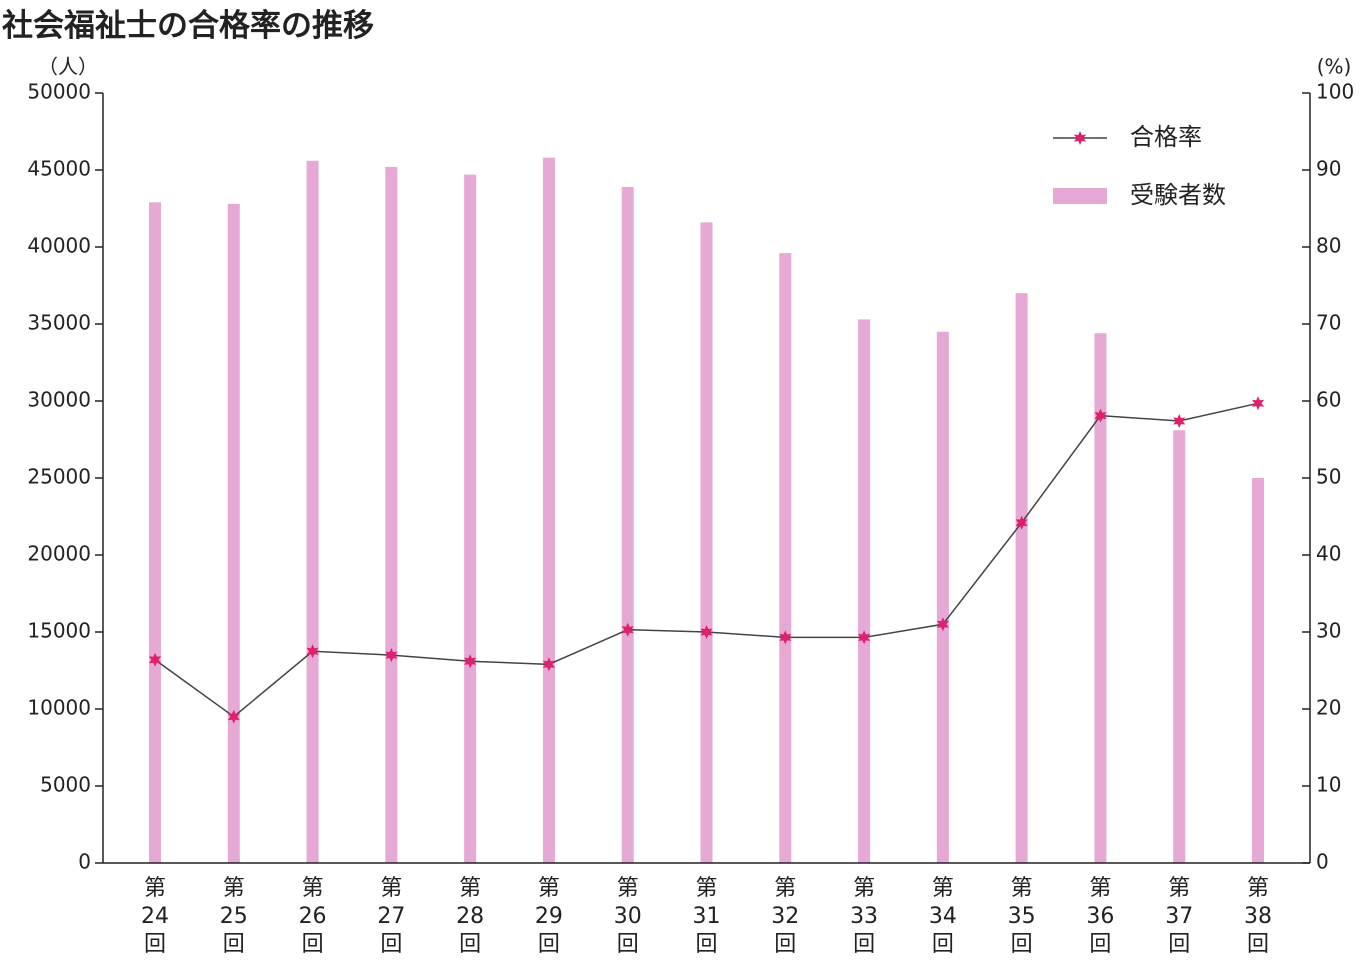 Image resolution: width=1360 pixels, height=980 pixels. I want to click on y2-tick-label: 80, so click(1328, 246).